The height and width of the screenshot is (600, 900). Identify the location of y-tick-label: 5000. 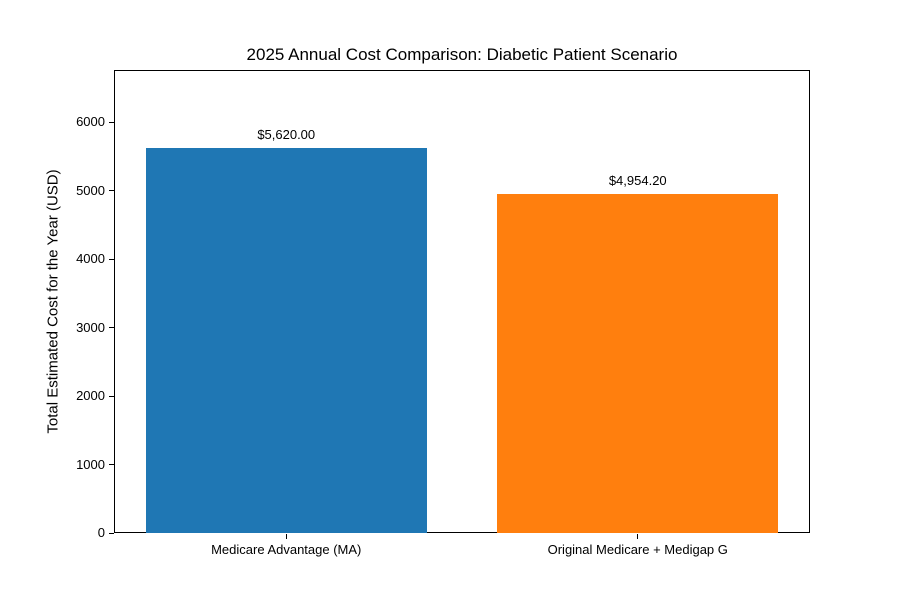
(90, 190).